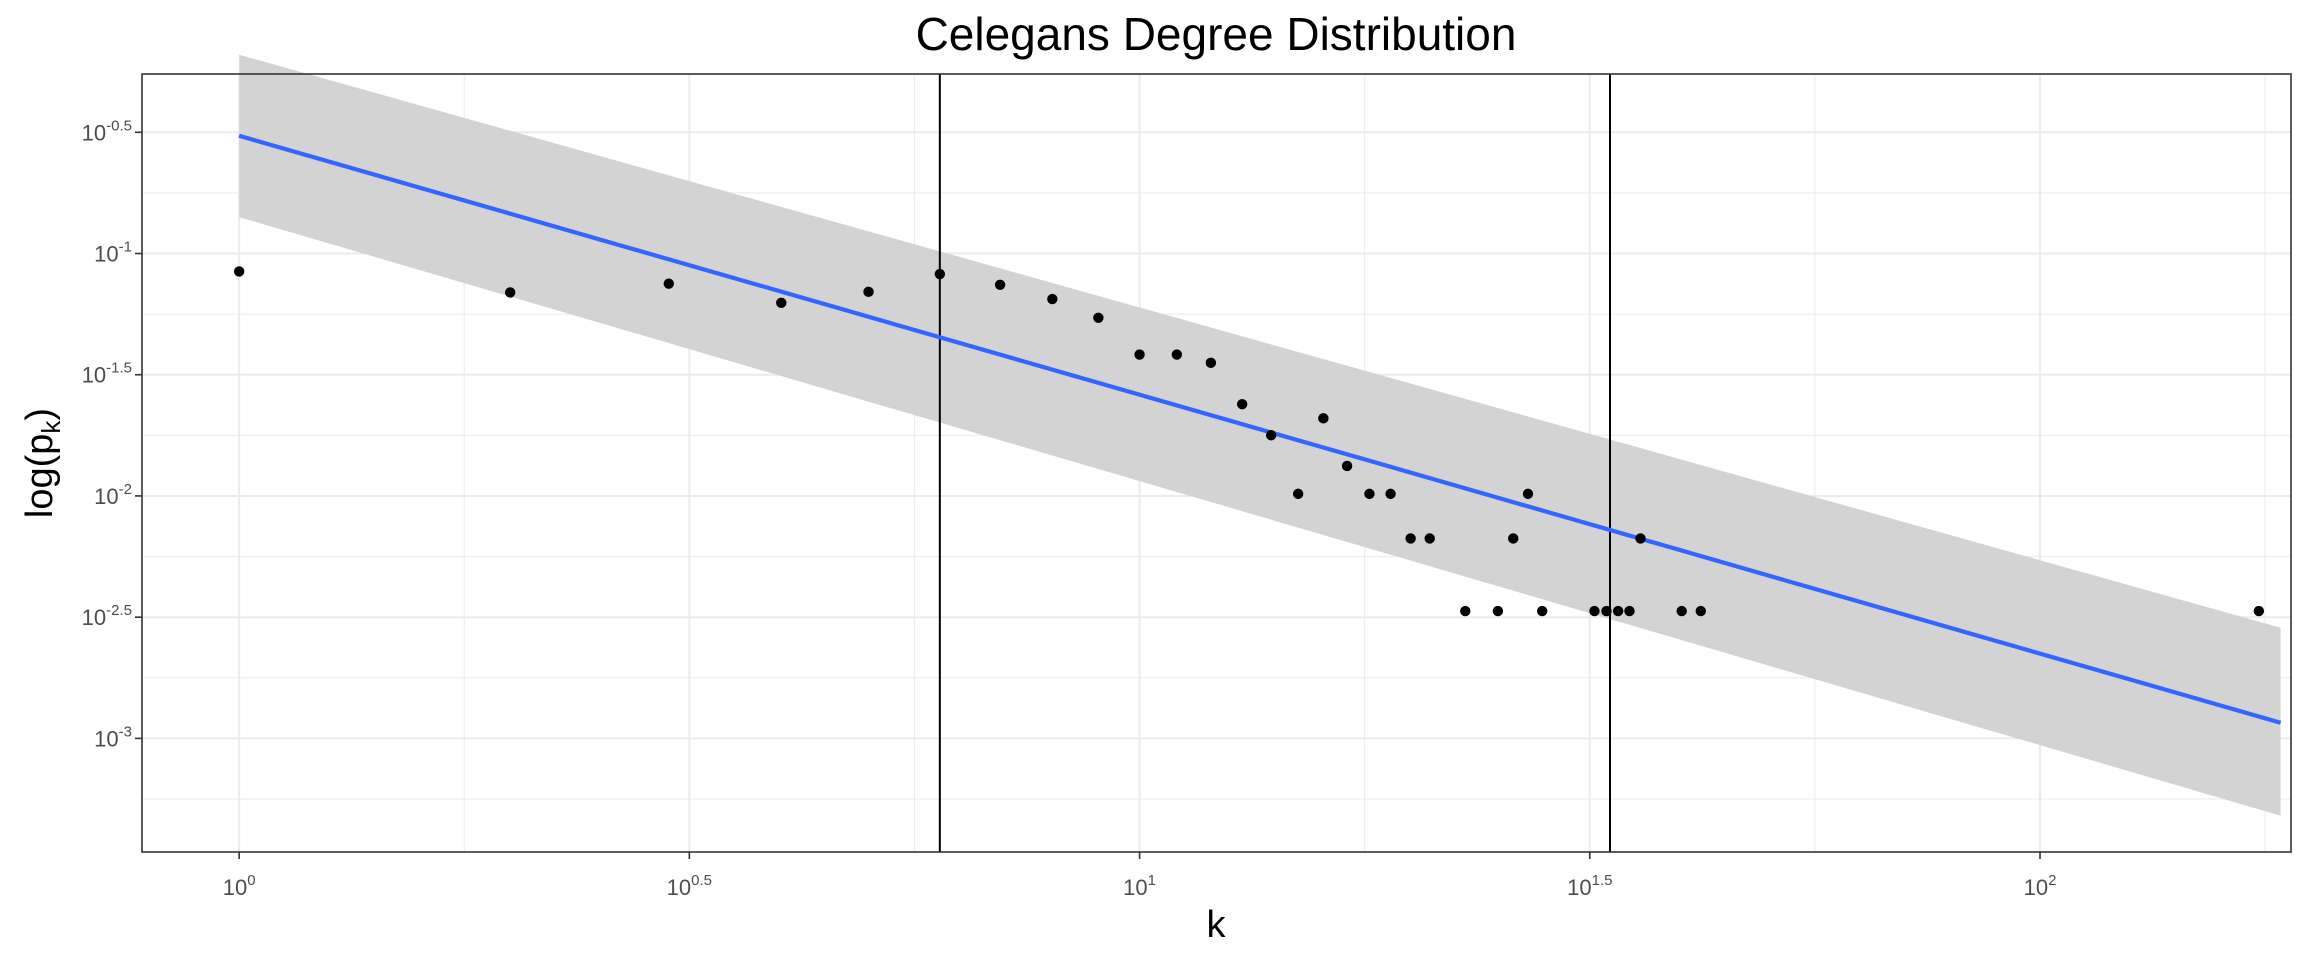  Describe the element at coordinates (125, 731) in the screenshot. I see `y-tick-exponent: -3` at that location.